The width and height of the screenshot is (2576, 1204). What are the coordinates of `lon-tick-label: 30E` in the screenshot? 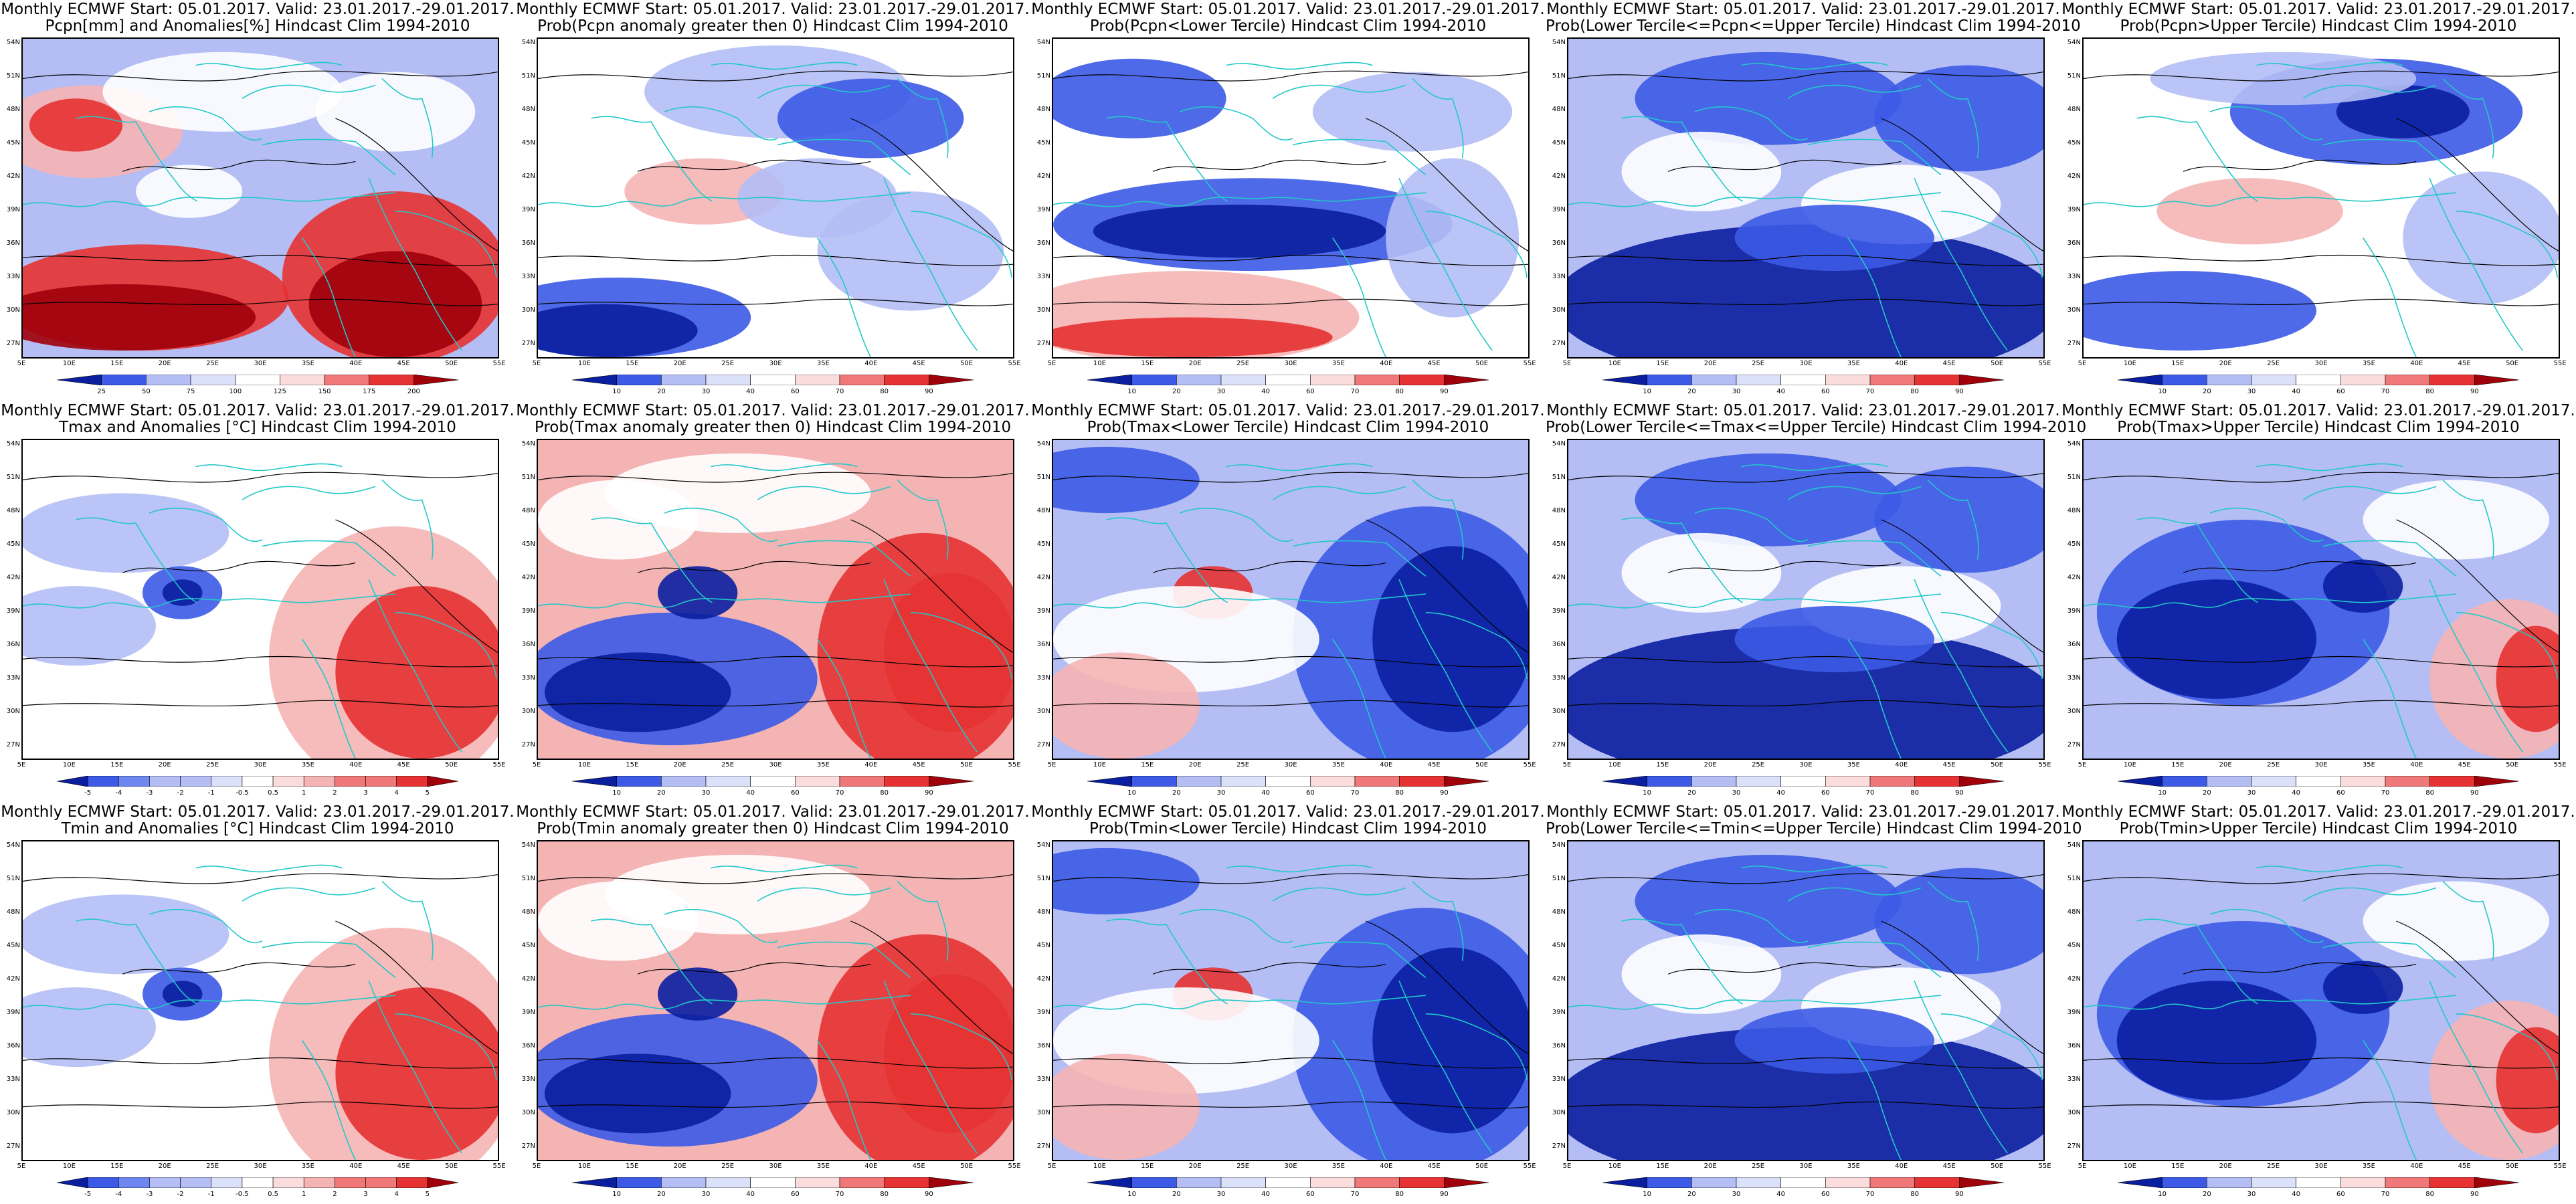 It's located at (775, 1166).